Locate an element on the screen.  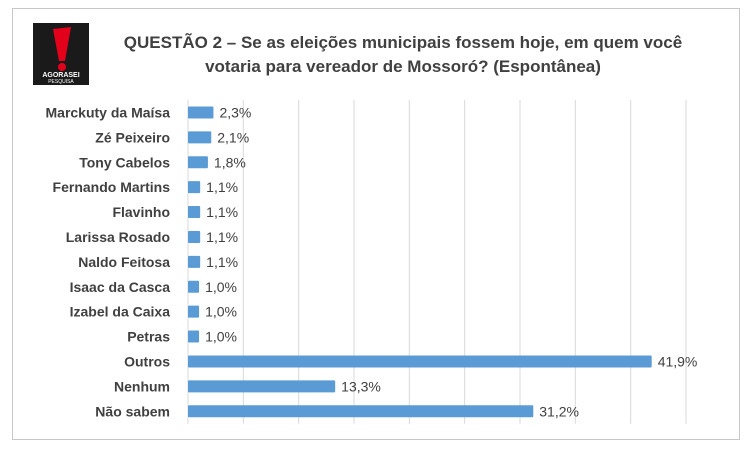
value-label: 2,3% is located at coordinates (235, 112).